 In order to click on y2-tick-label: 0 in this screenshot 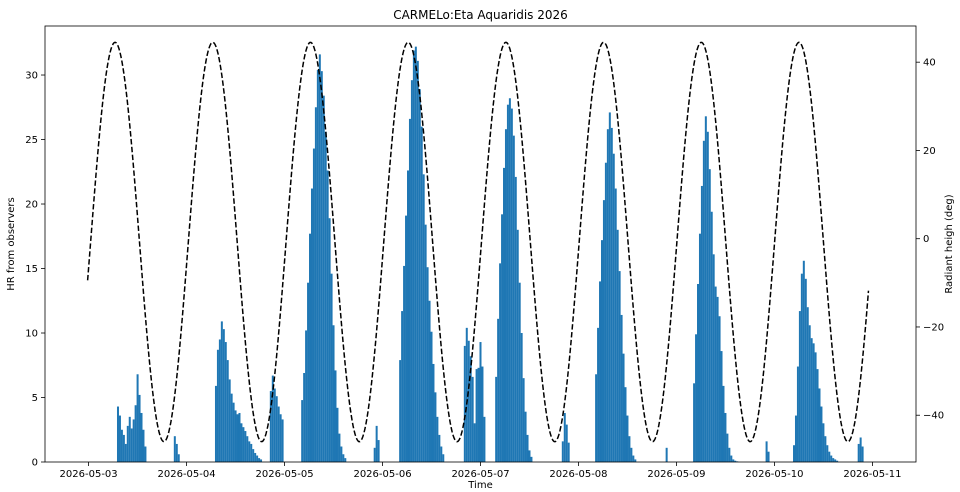, I will do `click(926, 239)`.